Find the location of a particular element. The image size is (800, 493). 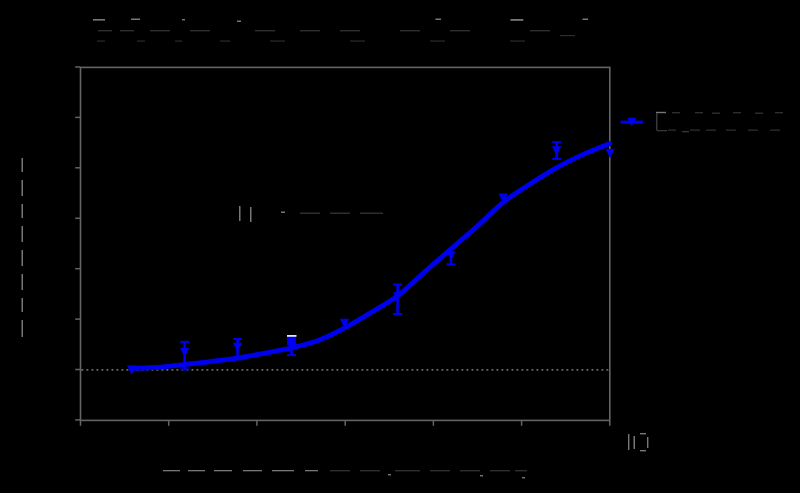

svg-text: 1.5 is located at coordinates (58, 268).